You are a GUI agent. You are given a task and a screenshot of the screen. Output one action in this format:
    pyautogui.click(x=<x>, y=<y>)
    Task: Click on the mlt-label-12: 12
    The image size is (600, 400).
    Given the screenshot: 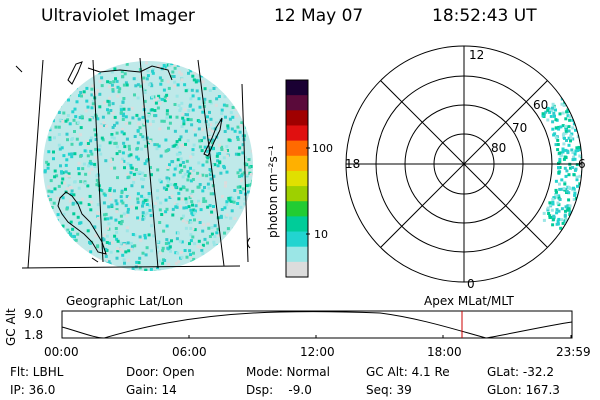 What is the action you would take?
    pyautogui.click(x=476, y=55)
    